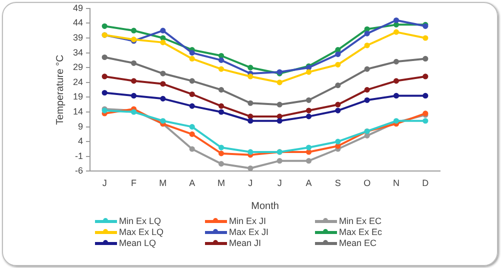 The height and width of the screenshot is (268, 502). Describe the element at coordinates (78, 7) in the screenshot. I see `y-tick-label: 49` at that location.